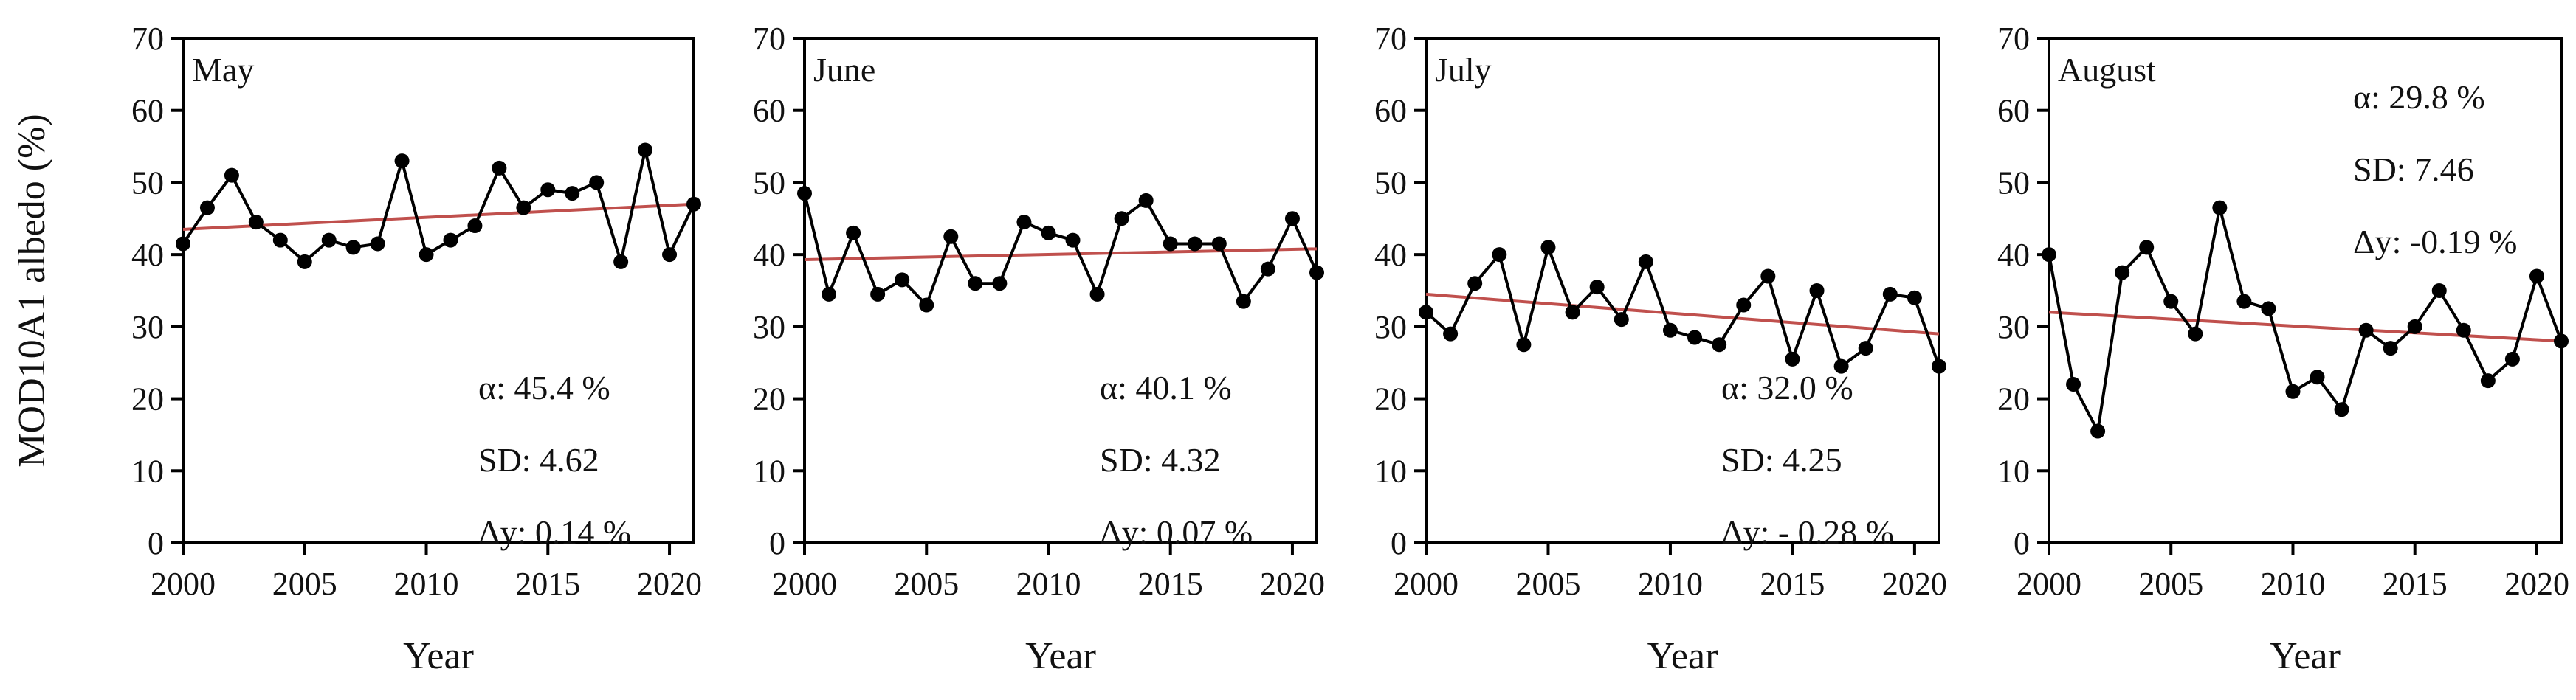  I want to click on august-panel-frame, so click(2305, 290).